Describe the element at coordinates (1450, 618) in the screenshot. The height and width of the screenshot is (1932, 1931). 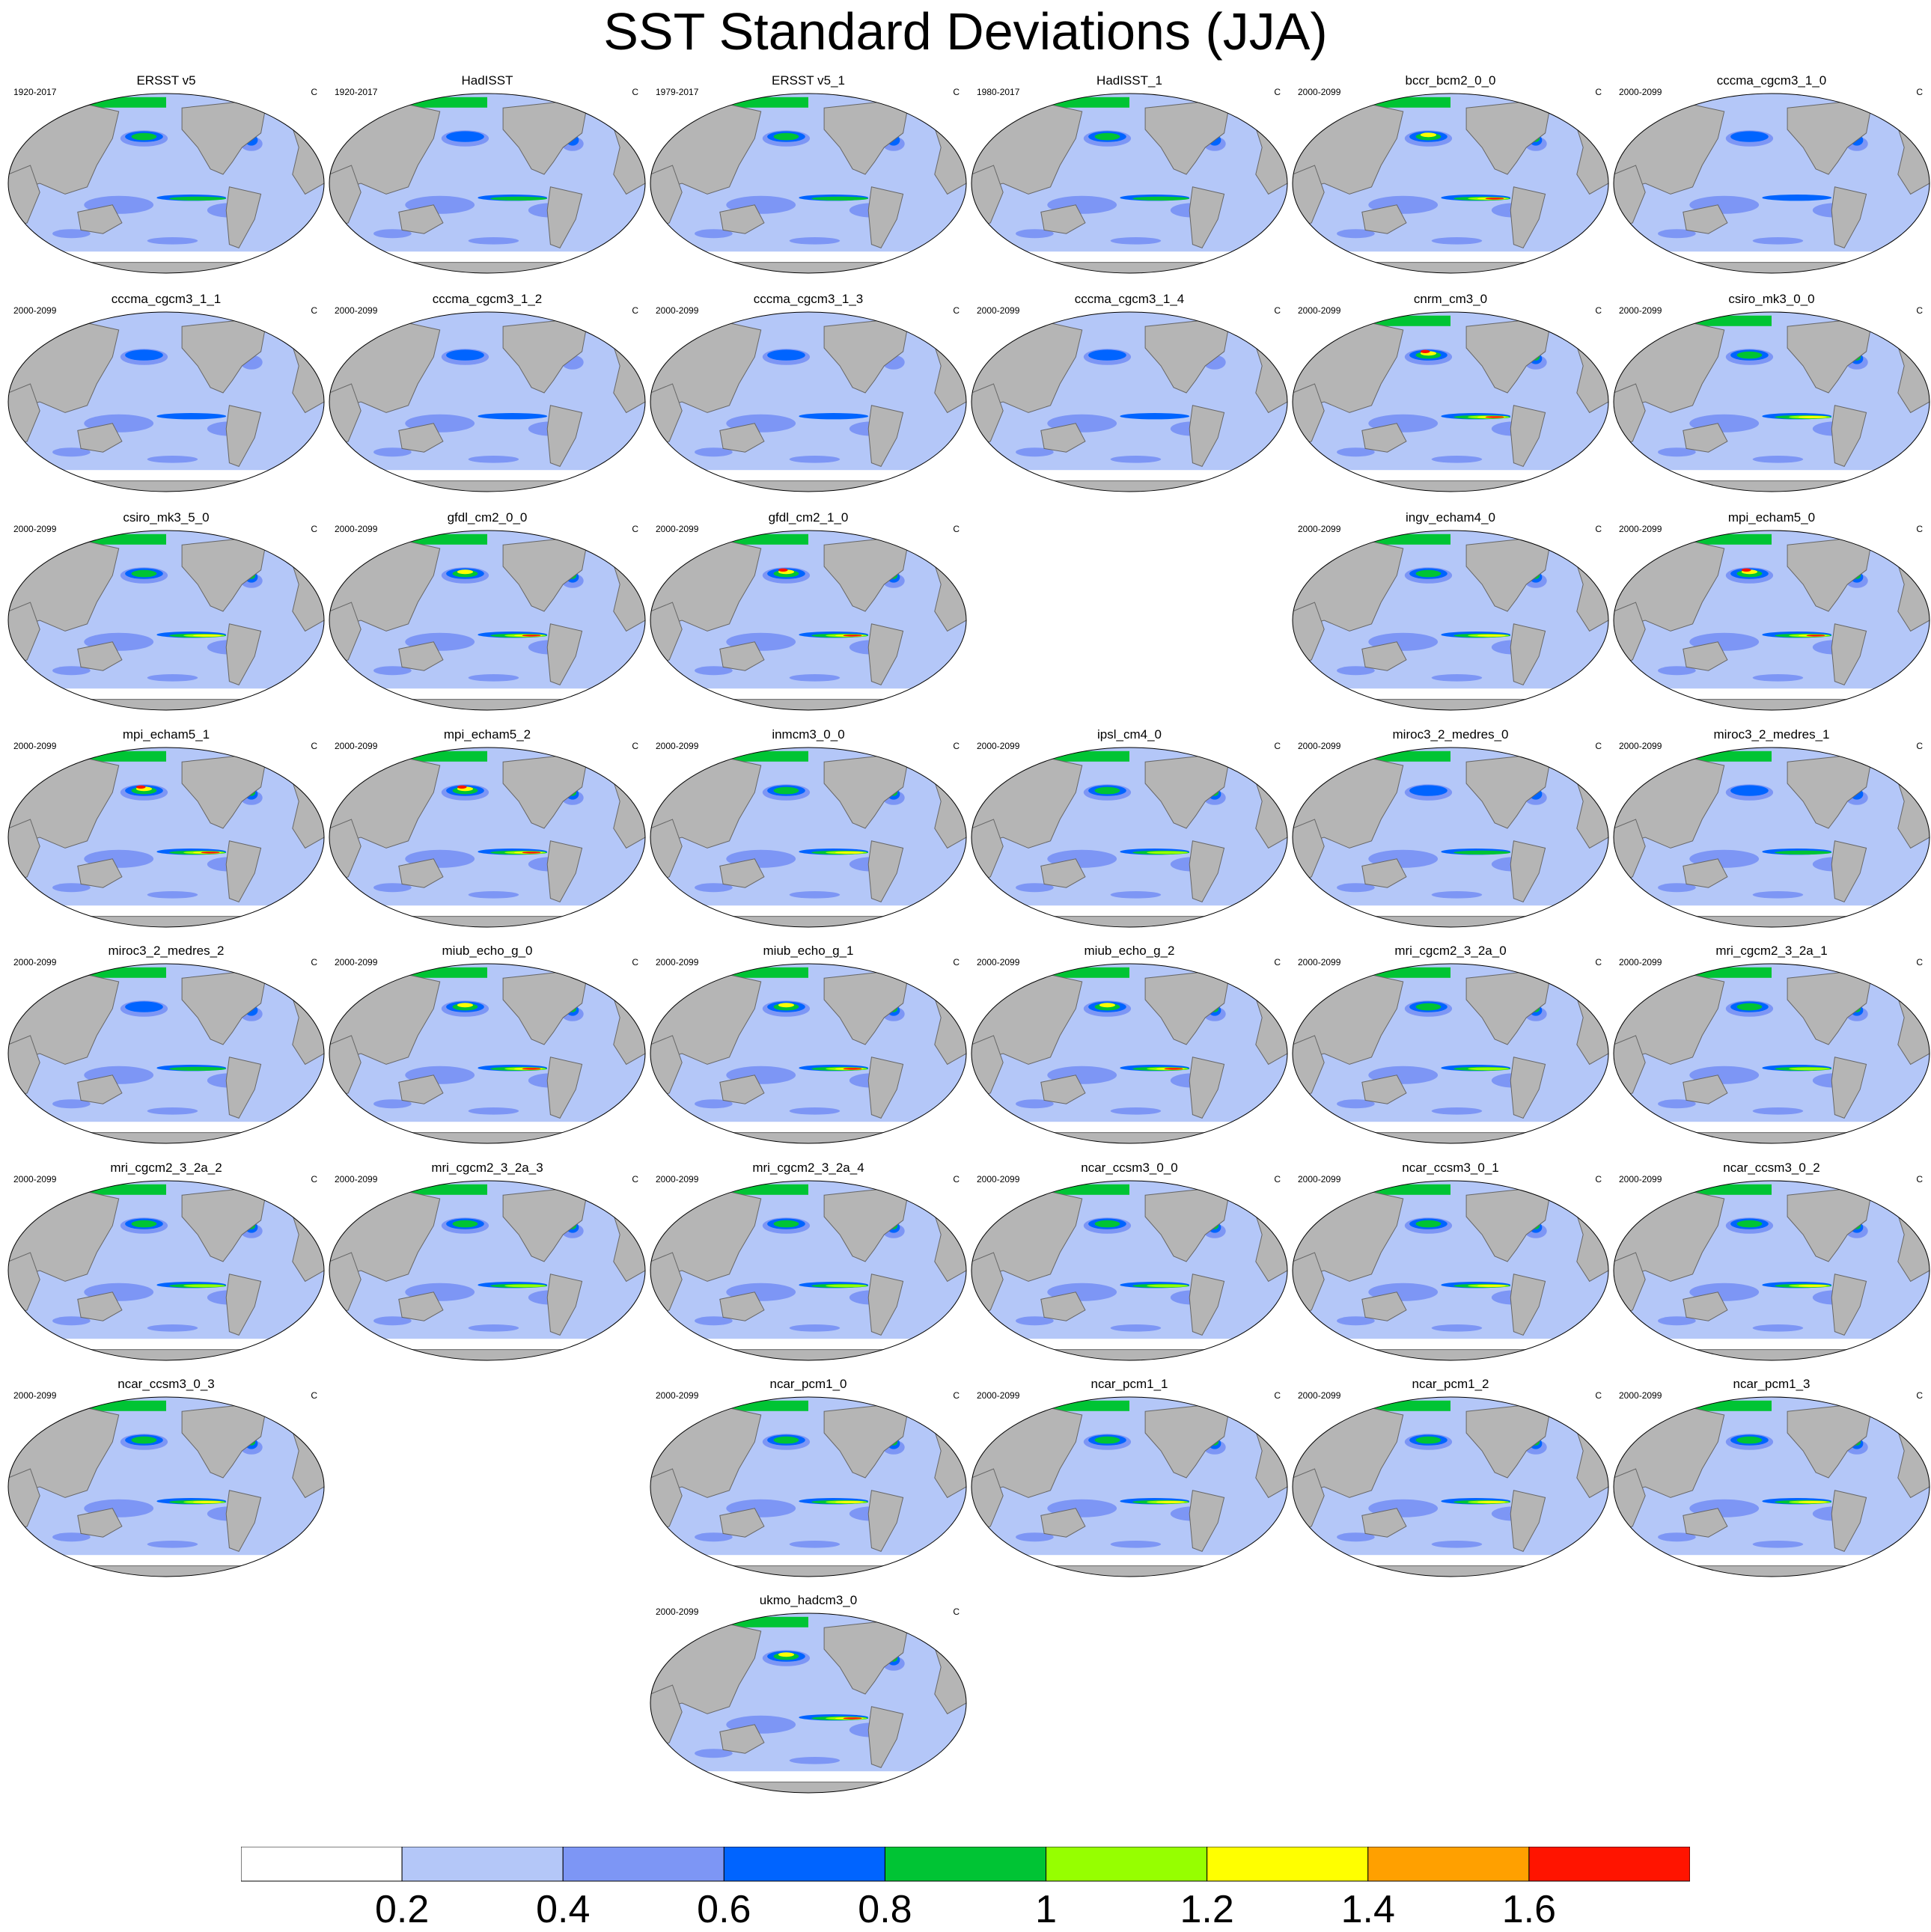
I see `map-panel: ingv_echam4_0 2000-2099 C` at that location.